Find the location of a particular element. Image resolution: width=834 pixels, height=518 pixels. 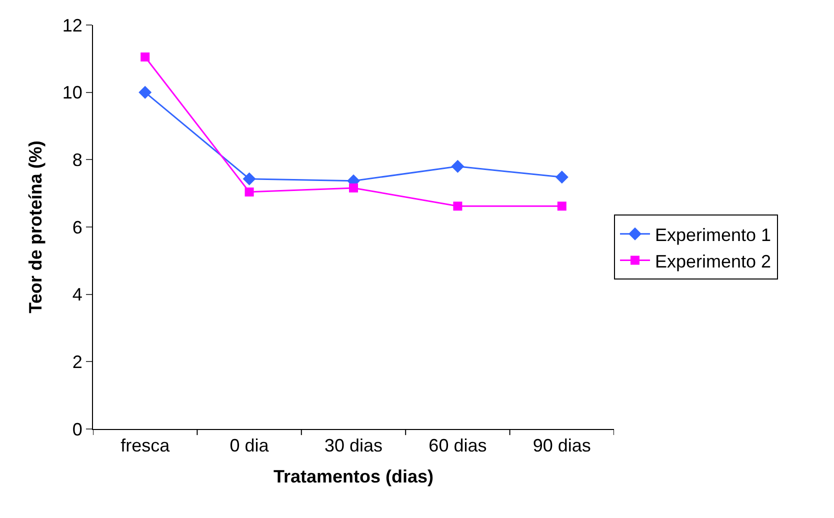

y-tick-label: 12 is located at coordinates (72, 25).